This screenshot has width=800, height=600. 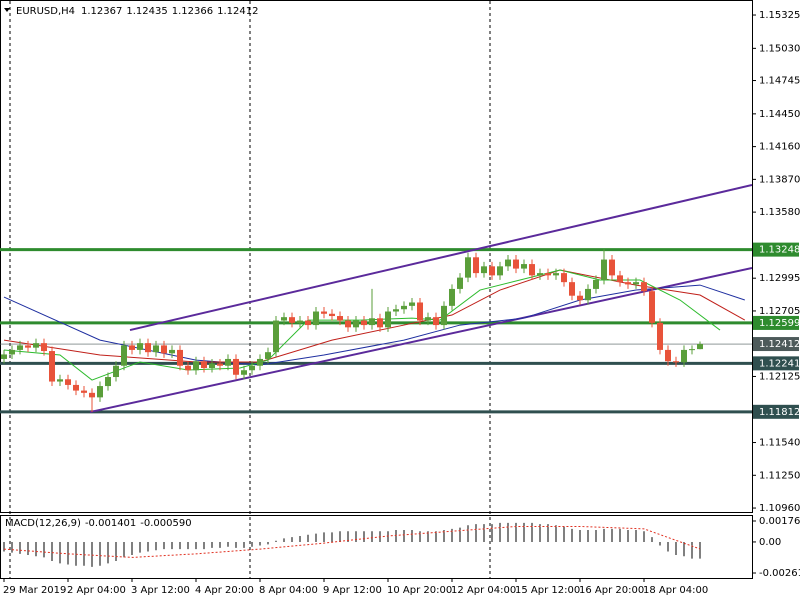 I want to click on x-tick-label: 15 Apr 12:00, so click(x=547, y=590).